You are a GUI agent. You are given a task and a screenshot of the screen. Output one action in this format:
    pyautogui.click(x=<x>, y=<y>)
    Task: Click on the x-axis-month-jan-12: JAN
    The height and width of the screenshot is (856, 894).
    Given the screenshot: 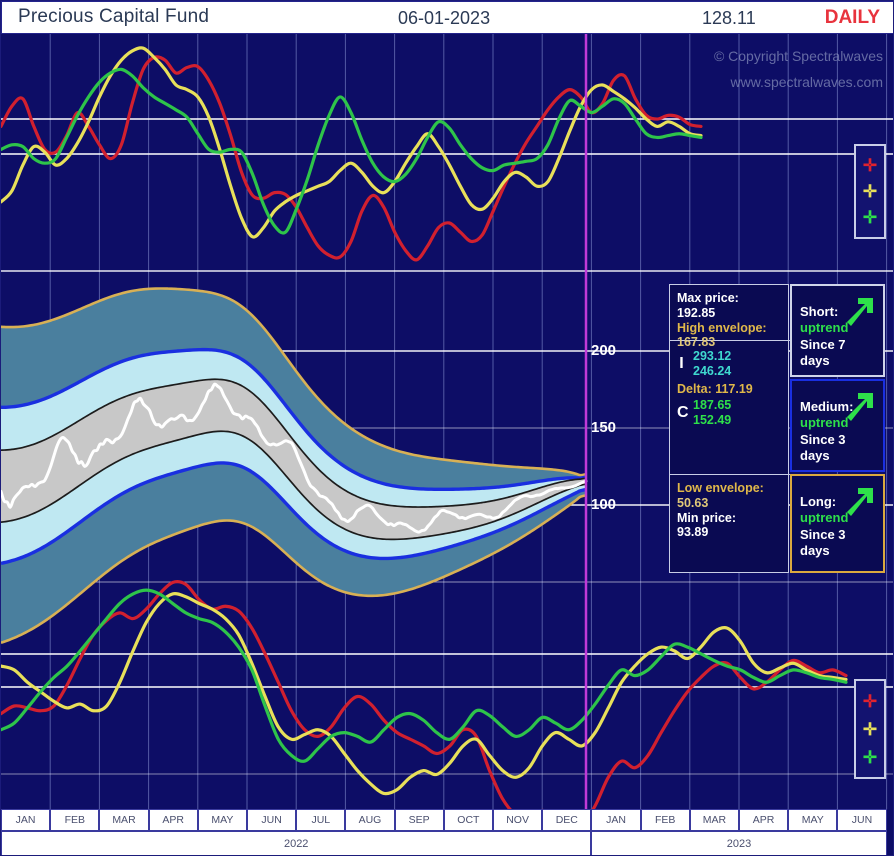 What is the action you would take?
    pyautogui.click(x=616, y=820)
    